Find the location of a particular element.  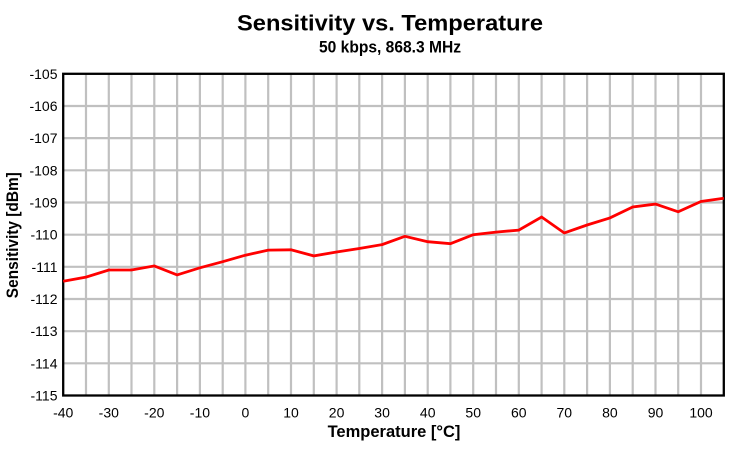

svg-text: -111 is located at coordinates (45, 267).